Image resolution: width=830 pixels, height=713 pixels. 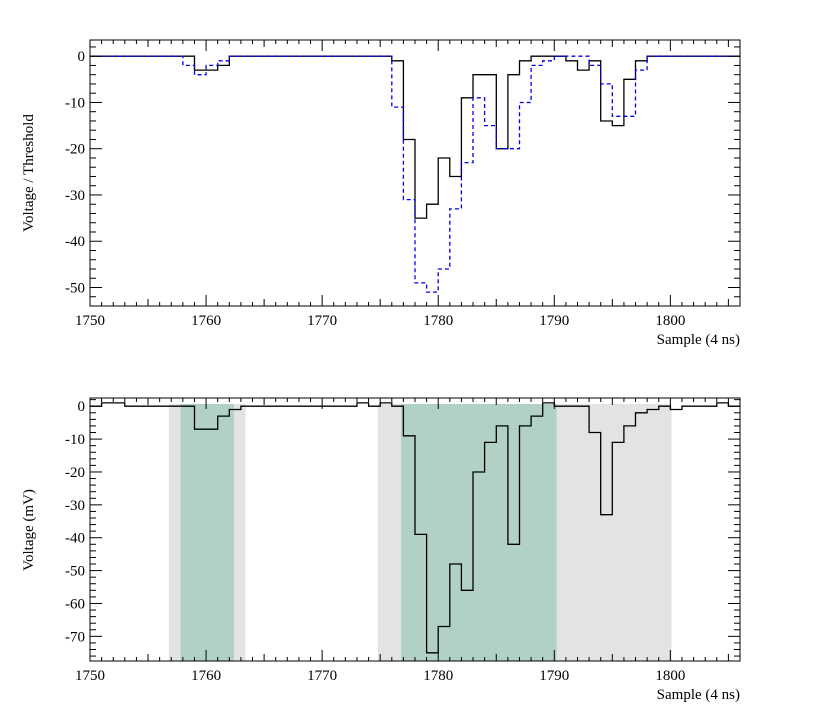 What do you see at coordinates (75, 440) in the screenshot?
I see `bottom-y-tick-label: -10` at bounding box center [75, 440].